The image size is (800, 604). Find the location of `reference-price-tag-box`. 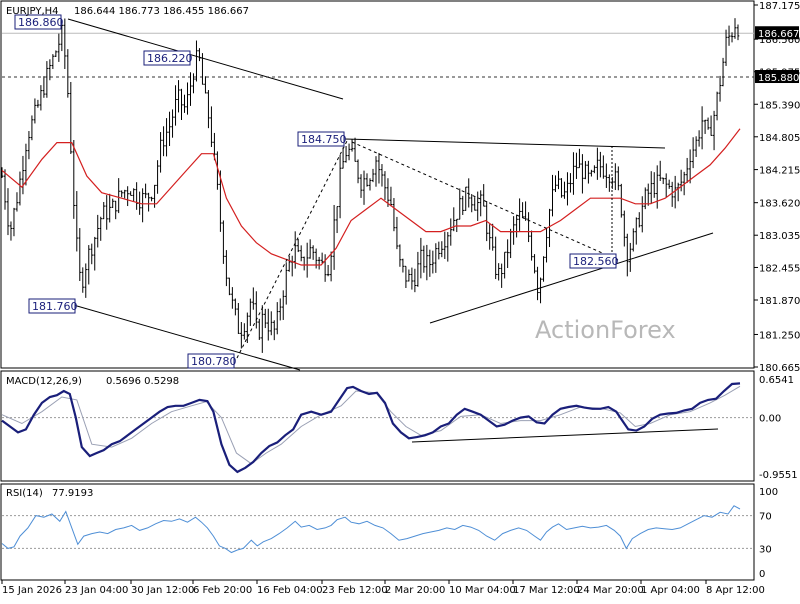

reference-price-tag-box is located at coordinates (777, 77).